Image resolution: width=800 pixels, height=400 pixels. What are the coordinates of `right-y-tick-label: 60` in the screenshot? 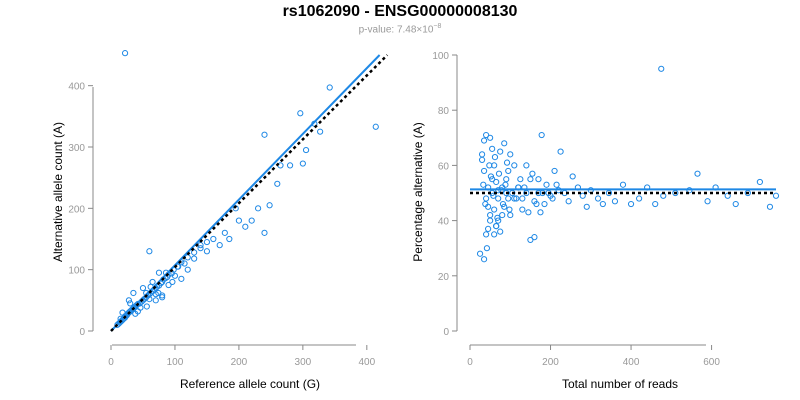 It's located at (444, 166).